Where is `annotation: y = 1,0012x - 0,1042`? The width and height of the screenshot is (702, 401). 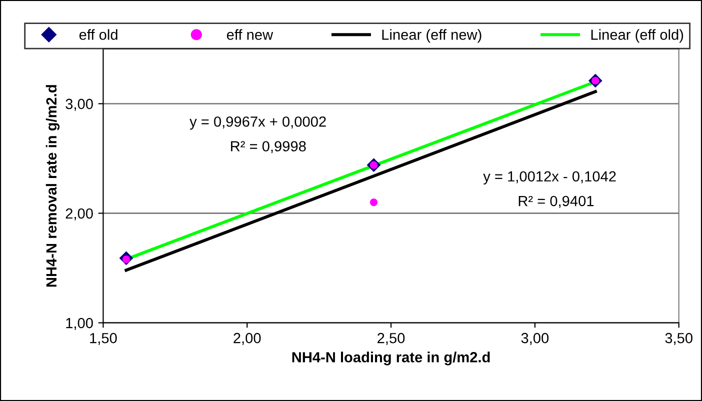
annotation: y = 1,0012x - 0,1042 is located at coordinates (549, 177).